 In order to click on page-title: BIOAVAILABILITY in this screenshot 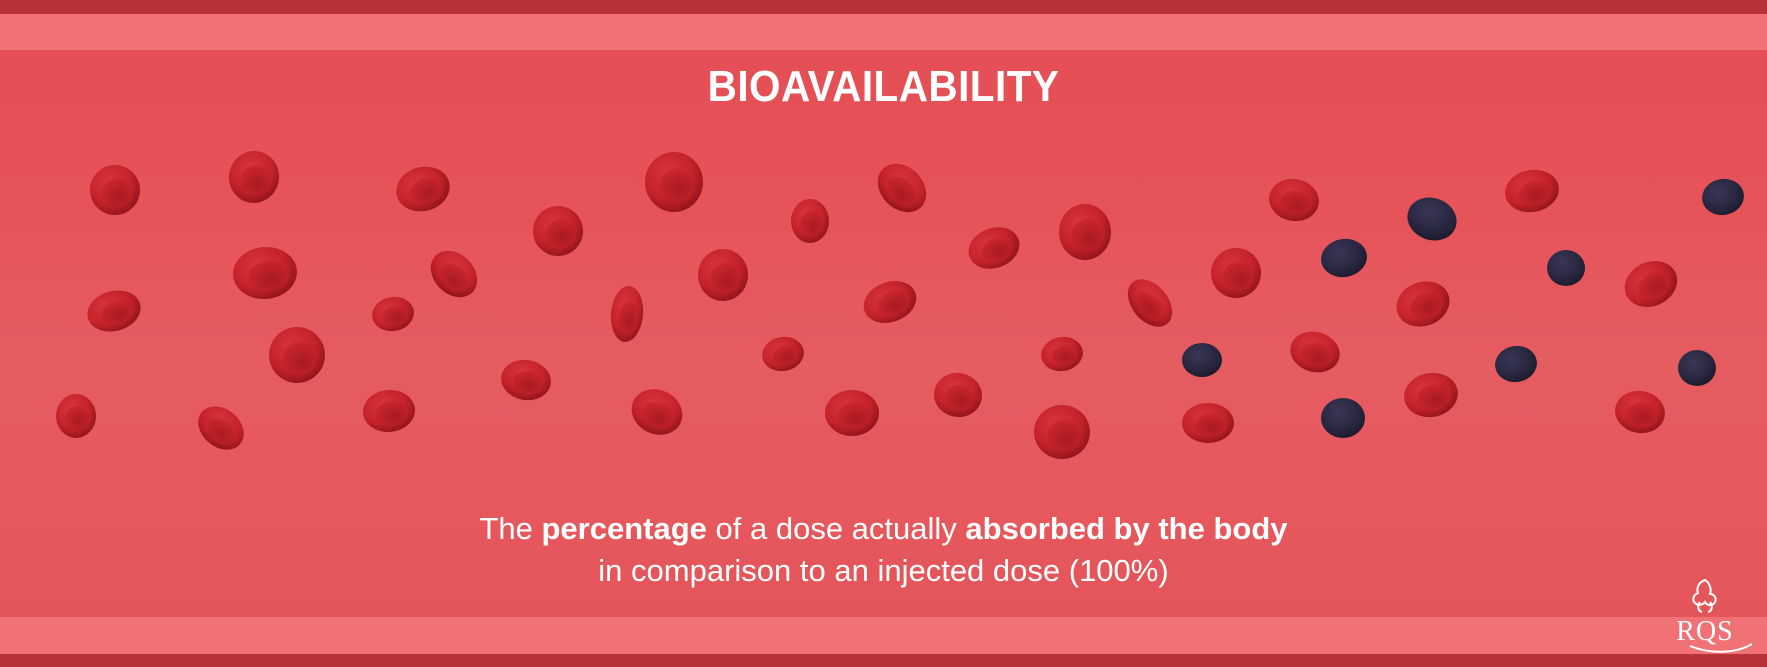, I will do `click(883, 86)`.